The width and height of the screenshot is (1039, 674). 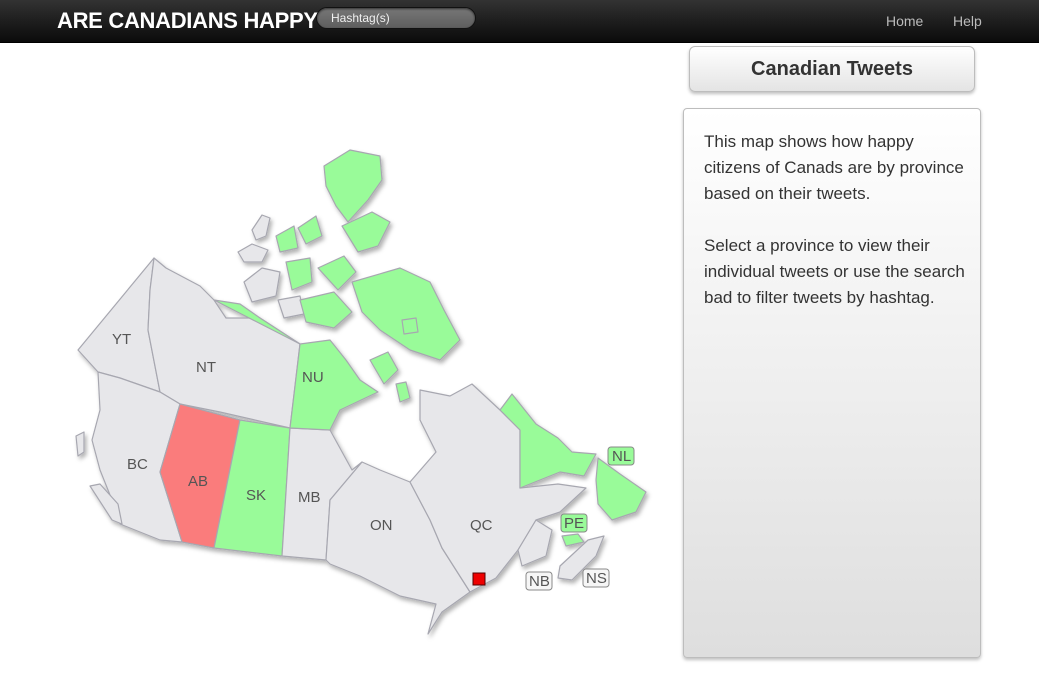 What do you see at coordinates (396, 18) in the screenshot?
I see `hashtag-search-input` at bounding box center [396, 18].